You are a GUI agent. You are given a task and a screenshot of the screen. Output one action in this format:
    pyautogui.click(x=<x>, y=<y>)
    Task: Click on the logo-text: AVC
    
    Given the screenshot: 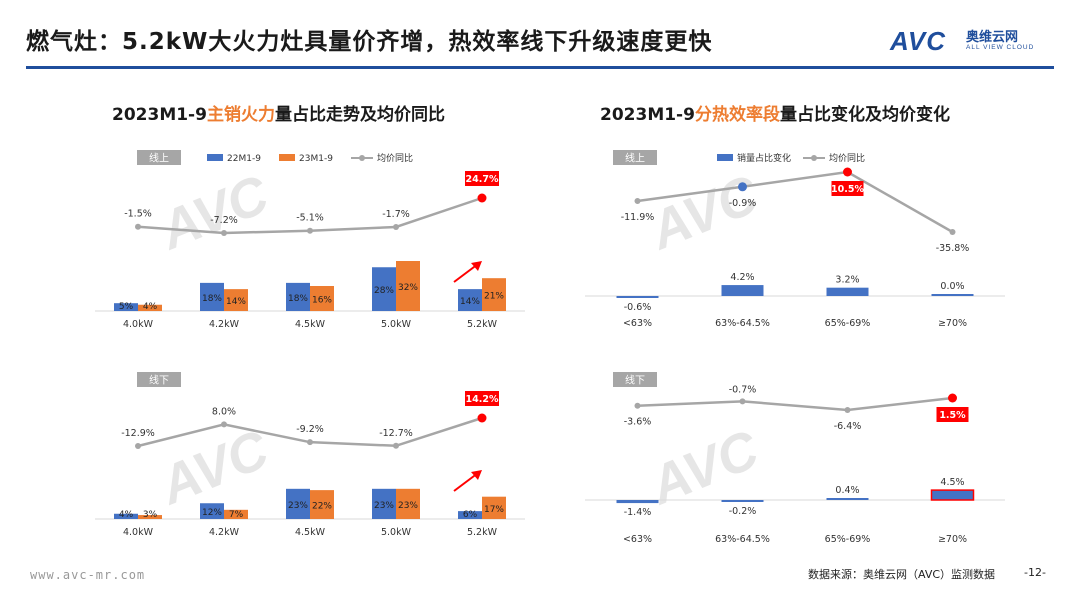 What is the action you would take?
    pyautogui.click(x=918, y=41)
    